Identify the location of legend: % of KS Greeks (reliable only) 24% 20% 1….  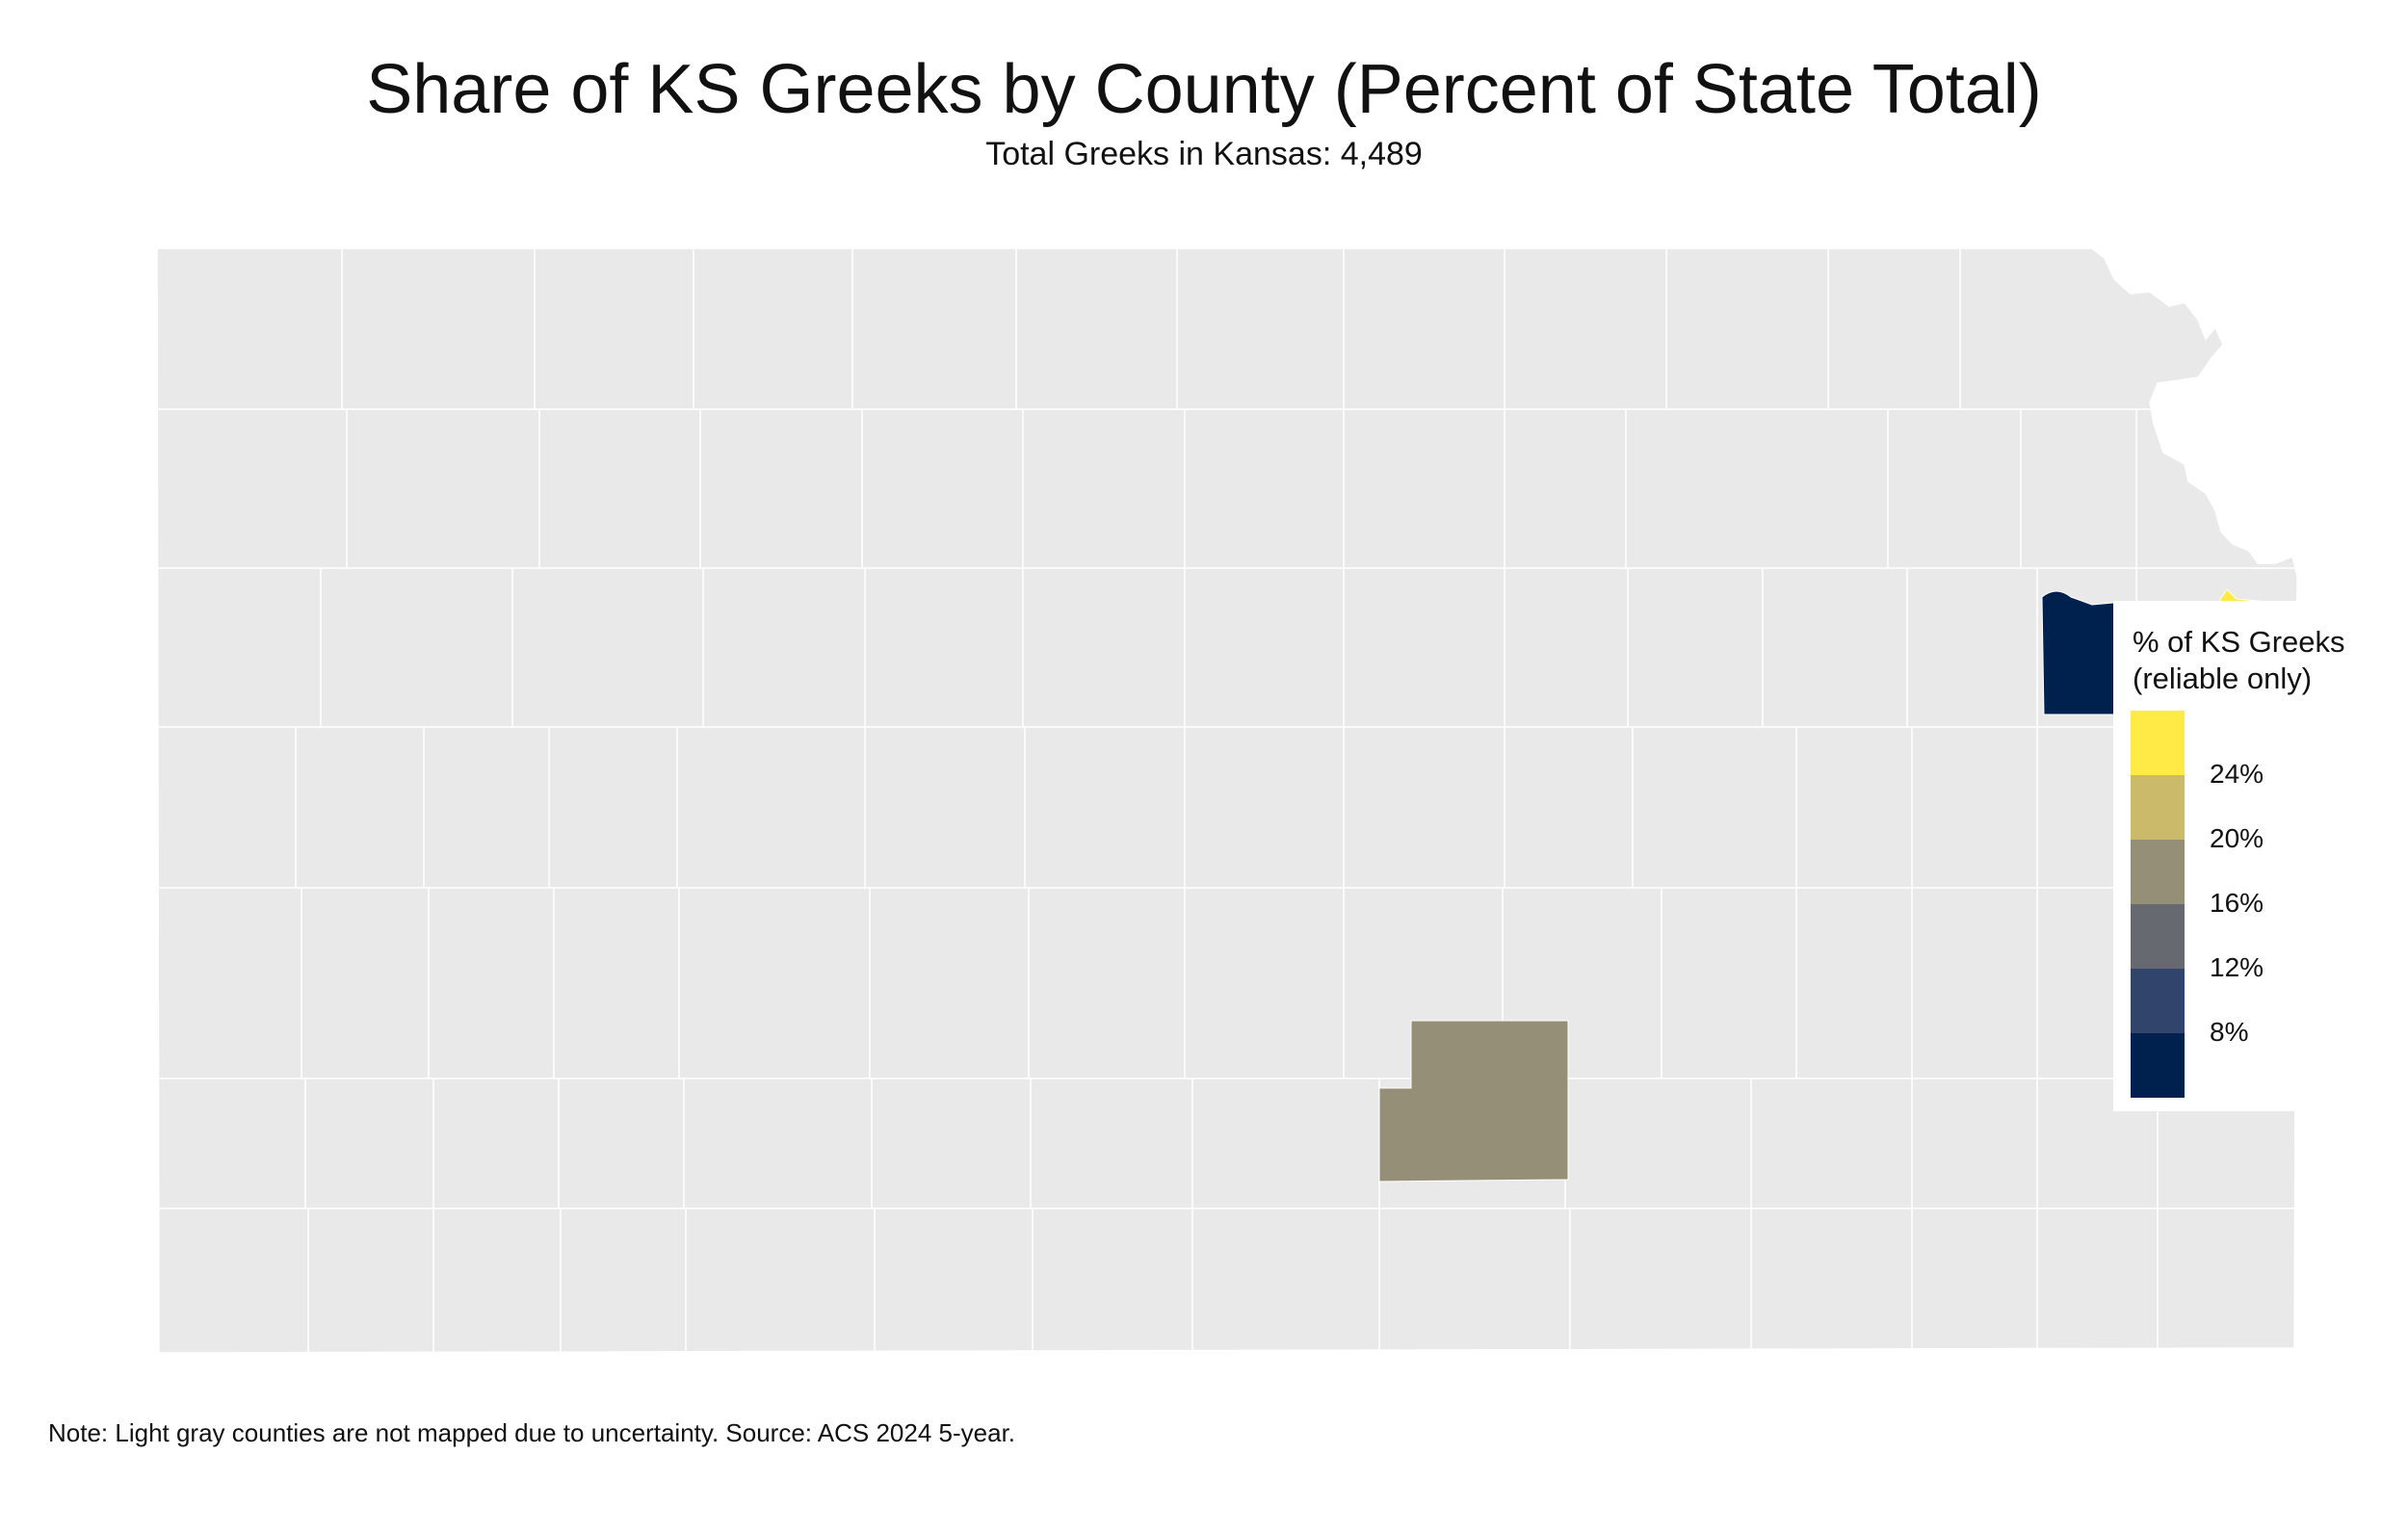
(2260, 856).